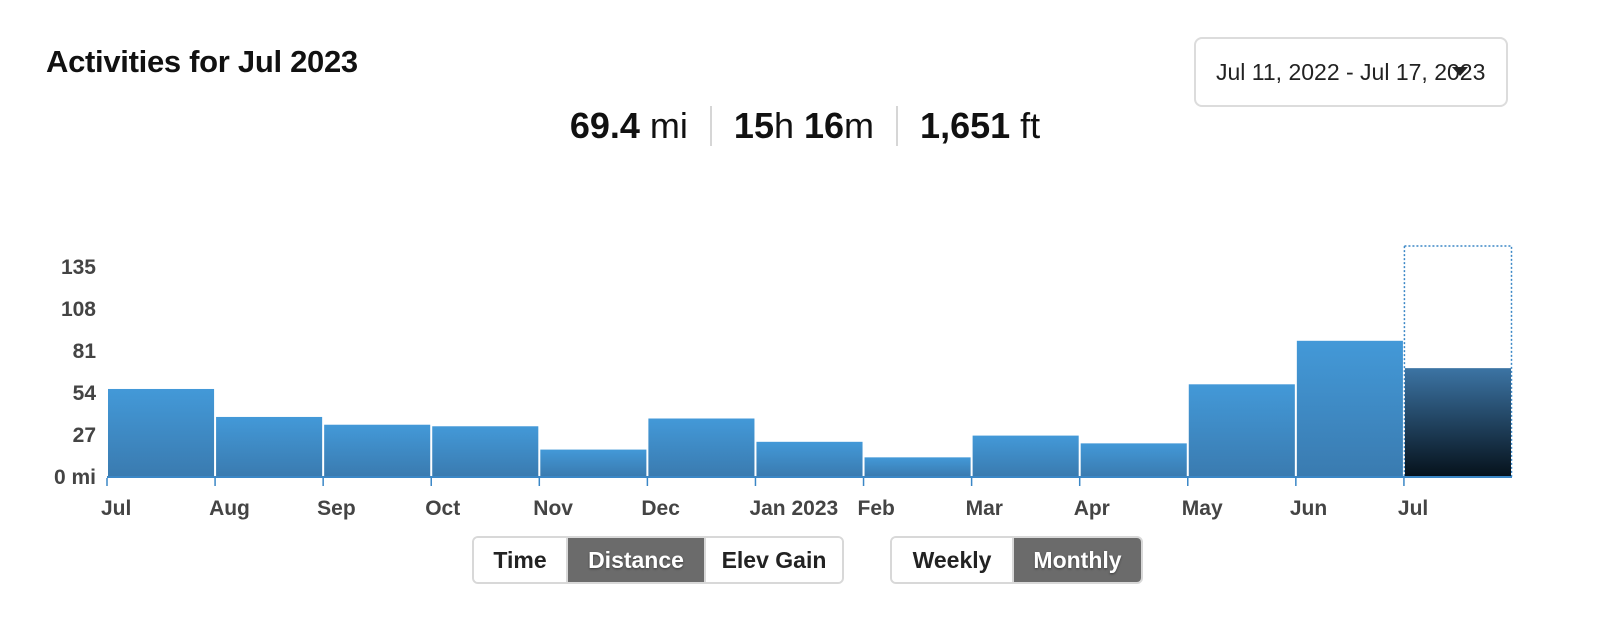 The width and height of the screenshot is (1610, 622). What do you see at coordinates (965, 125) in the screenshot?
I see `elevation-value: 1,651` at bounding box center [965, 125].